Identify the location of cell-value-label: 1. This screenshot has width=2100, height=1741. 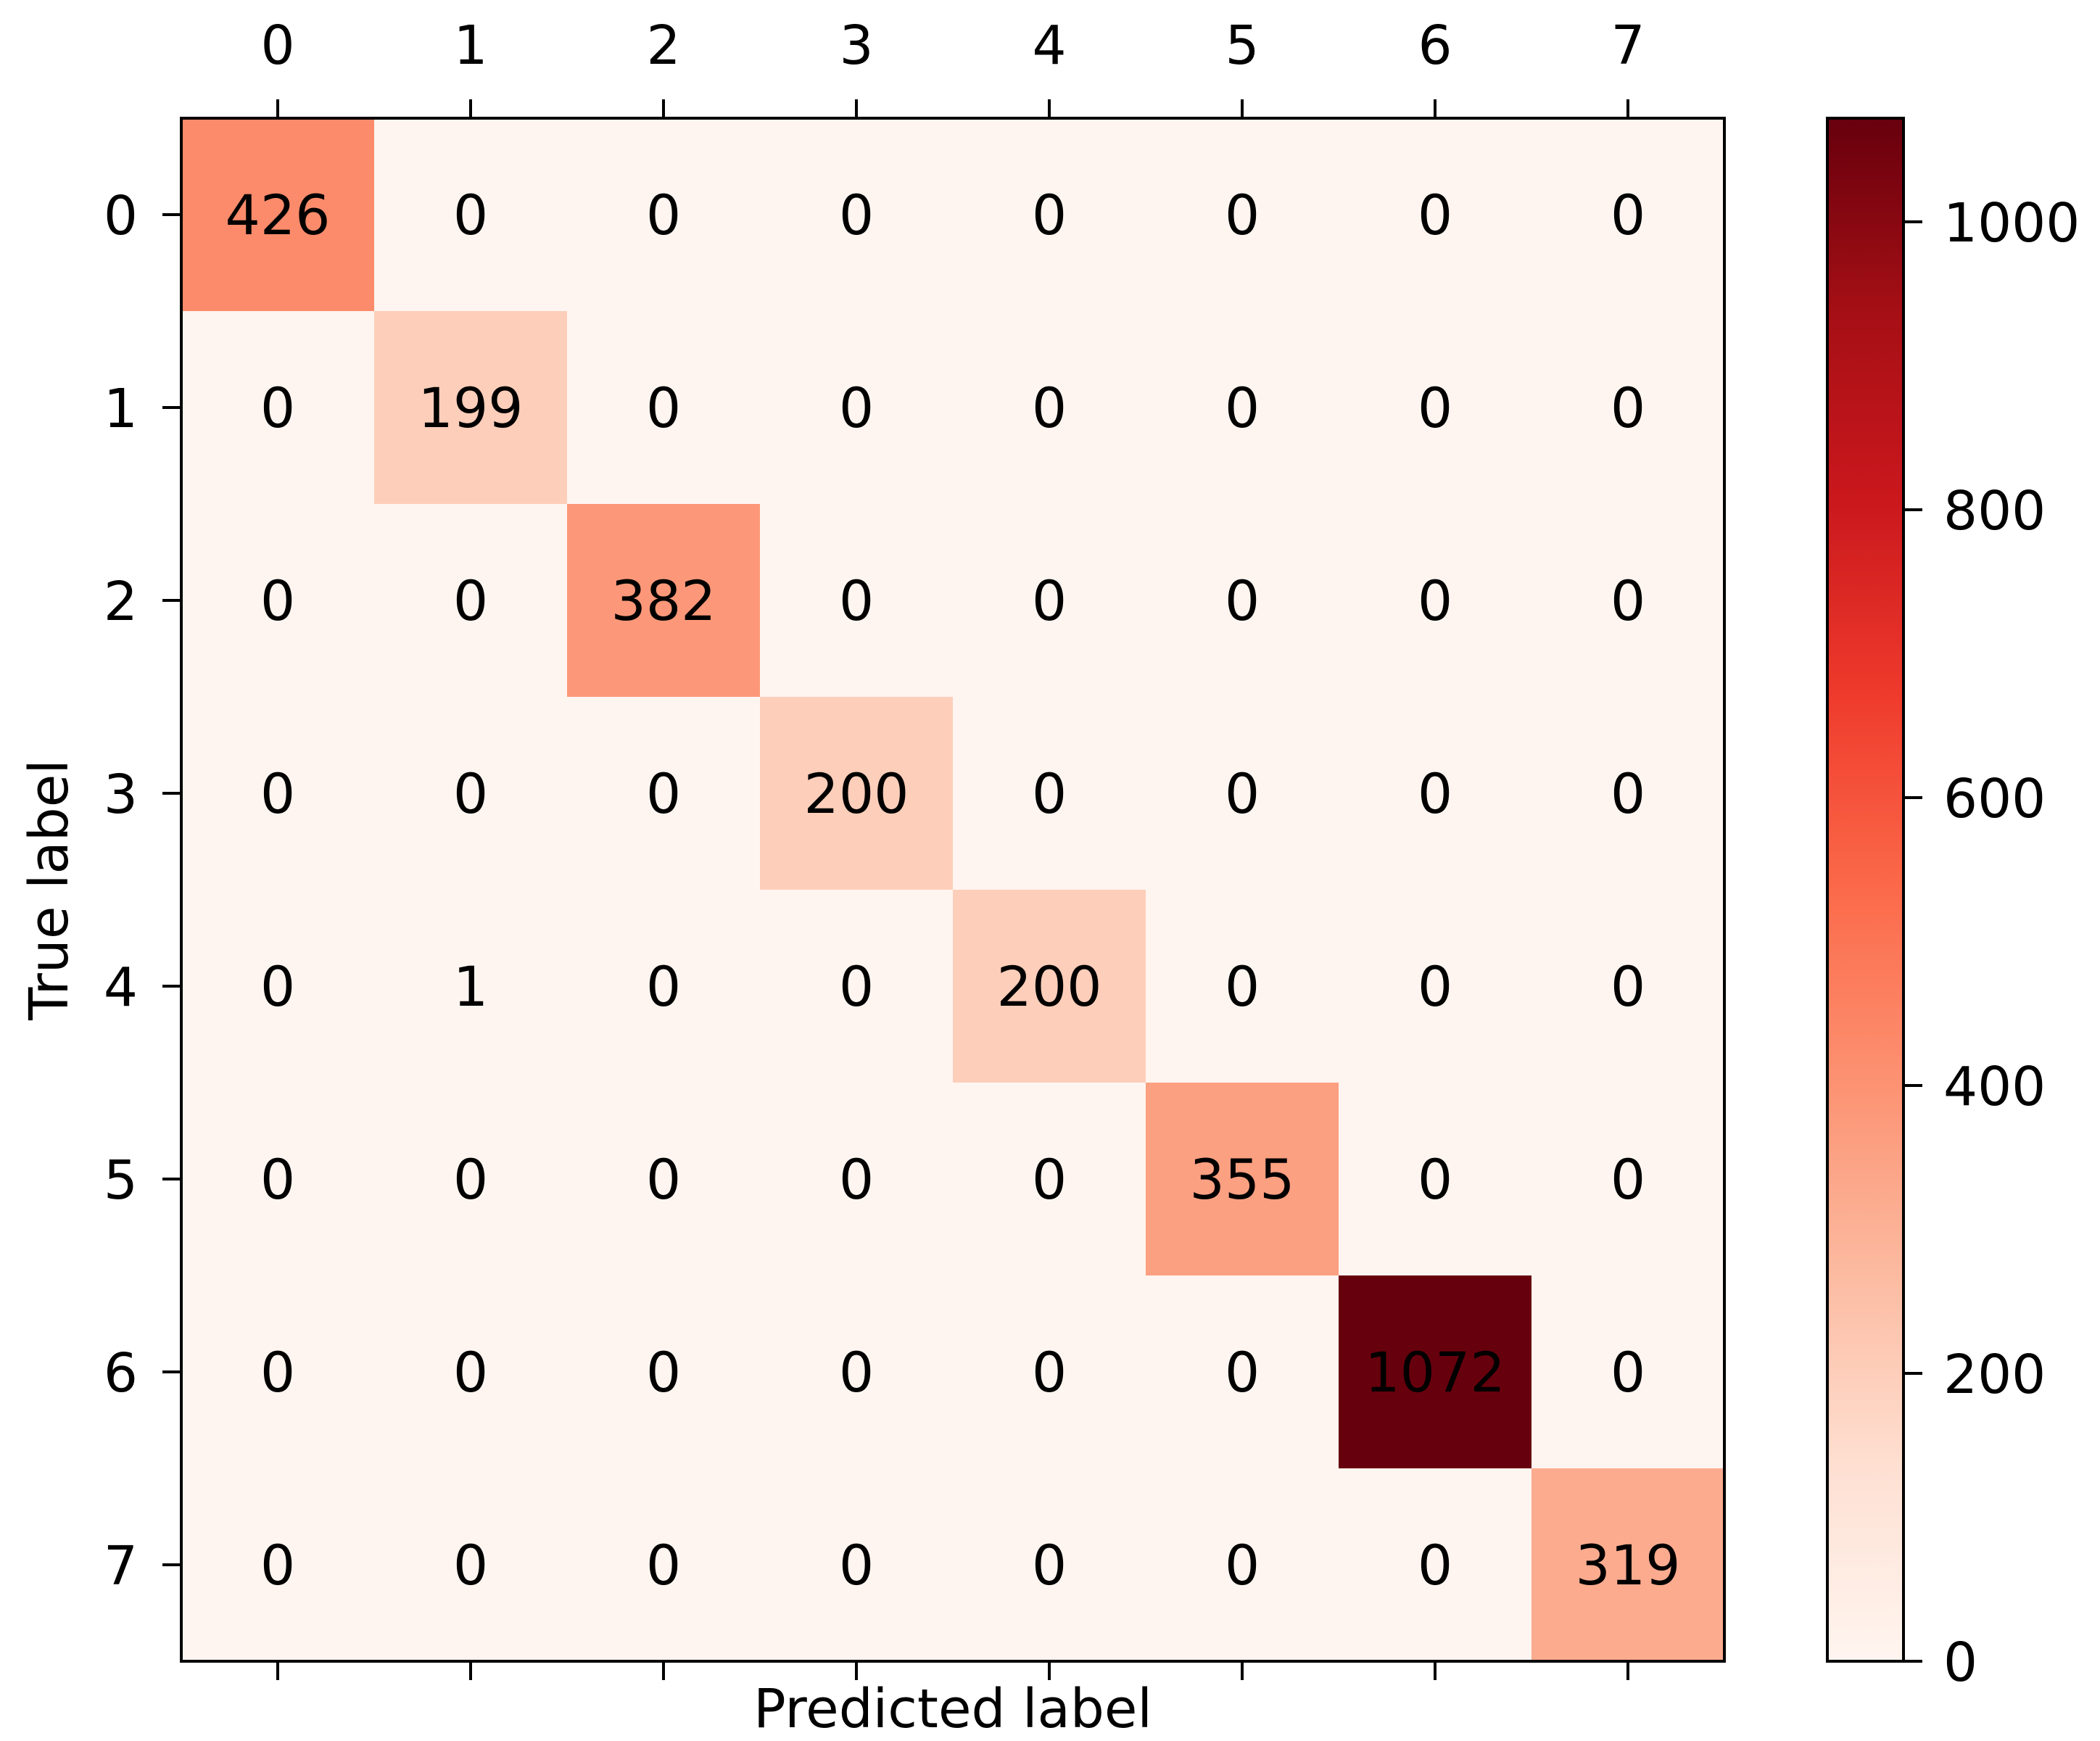
(470, 986).